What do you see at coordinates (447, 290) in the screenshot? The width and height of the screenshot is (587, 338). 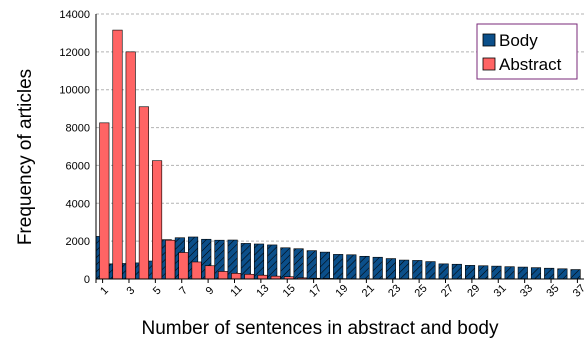 I see `x-tick-label: 27` at bounding box center [447, 290].